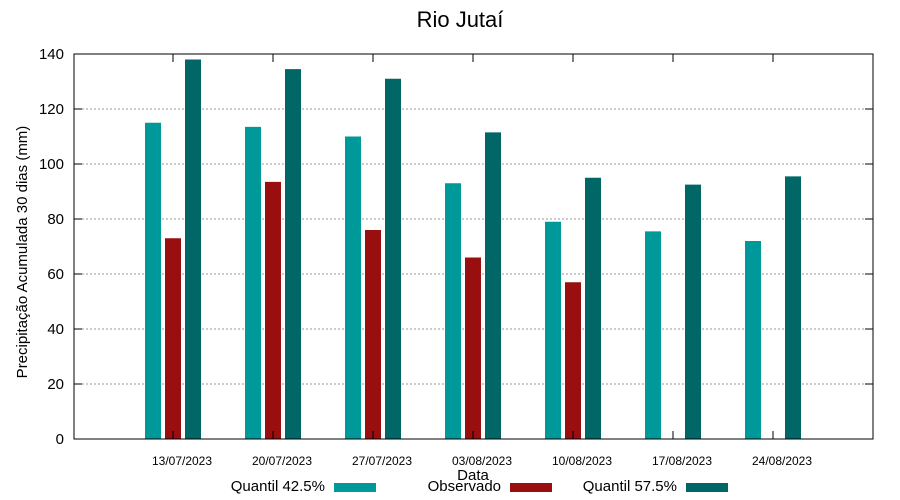  Describe the element at coordinates (482, 461) in the screenshot. I see `x-tick-label: 03/08/2023` at that location.